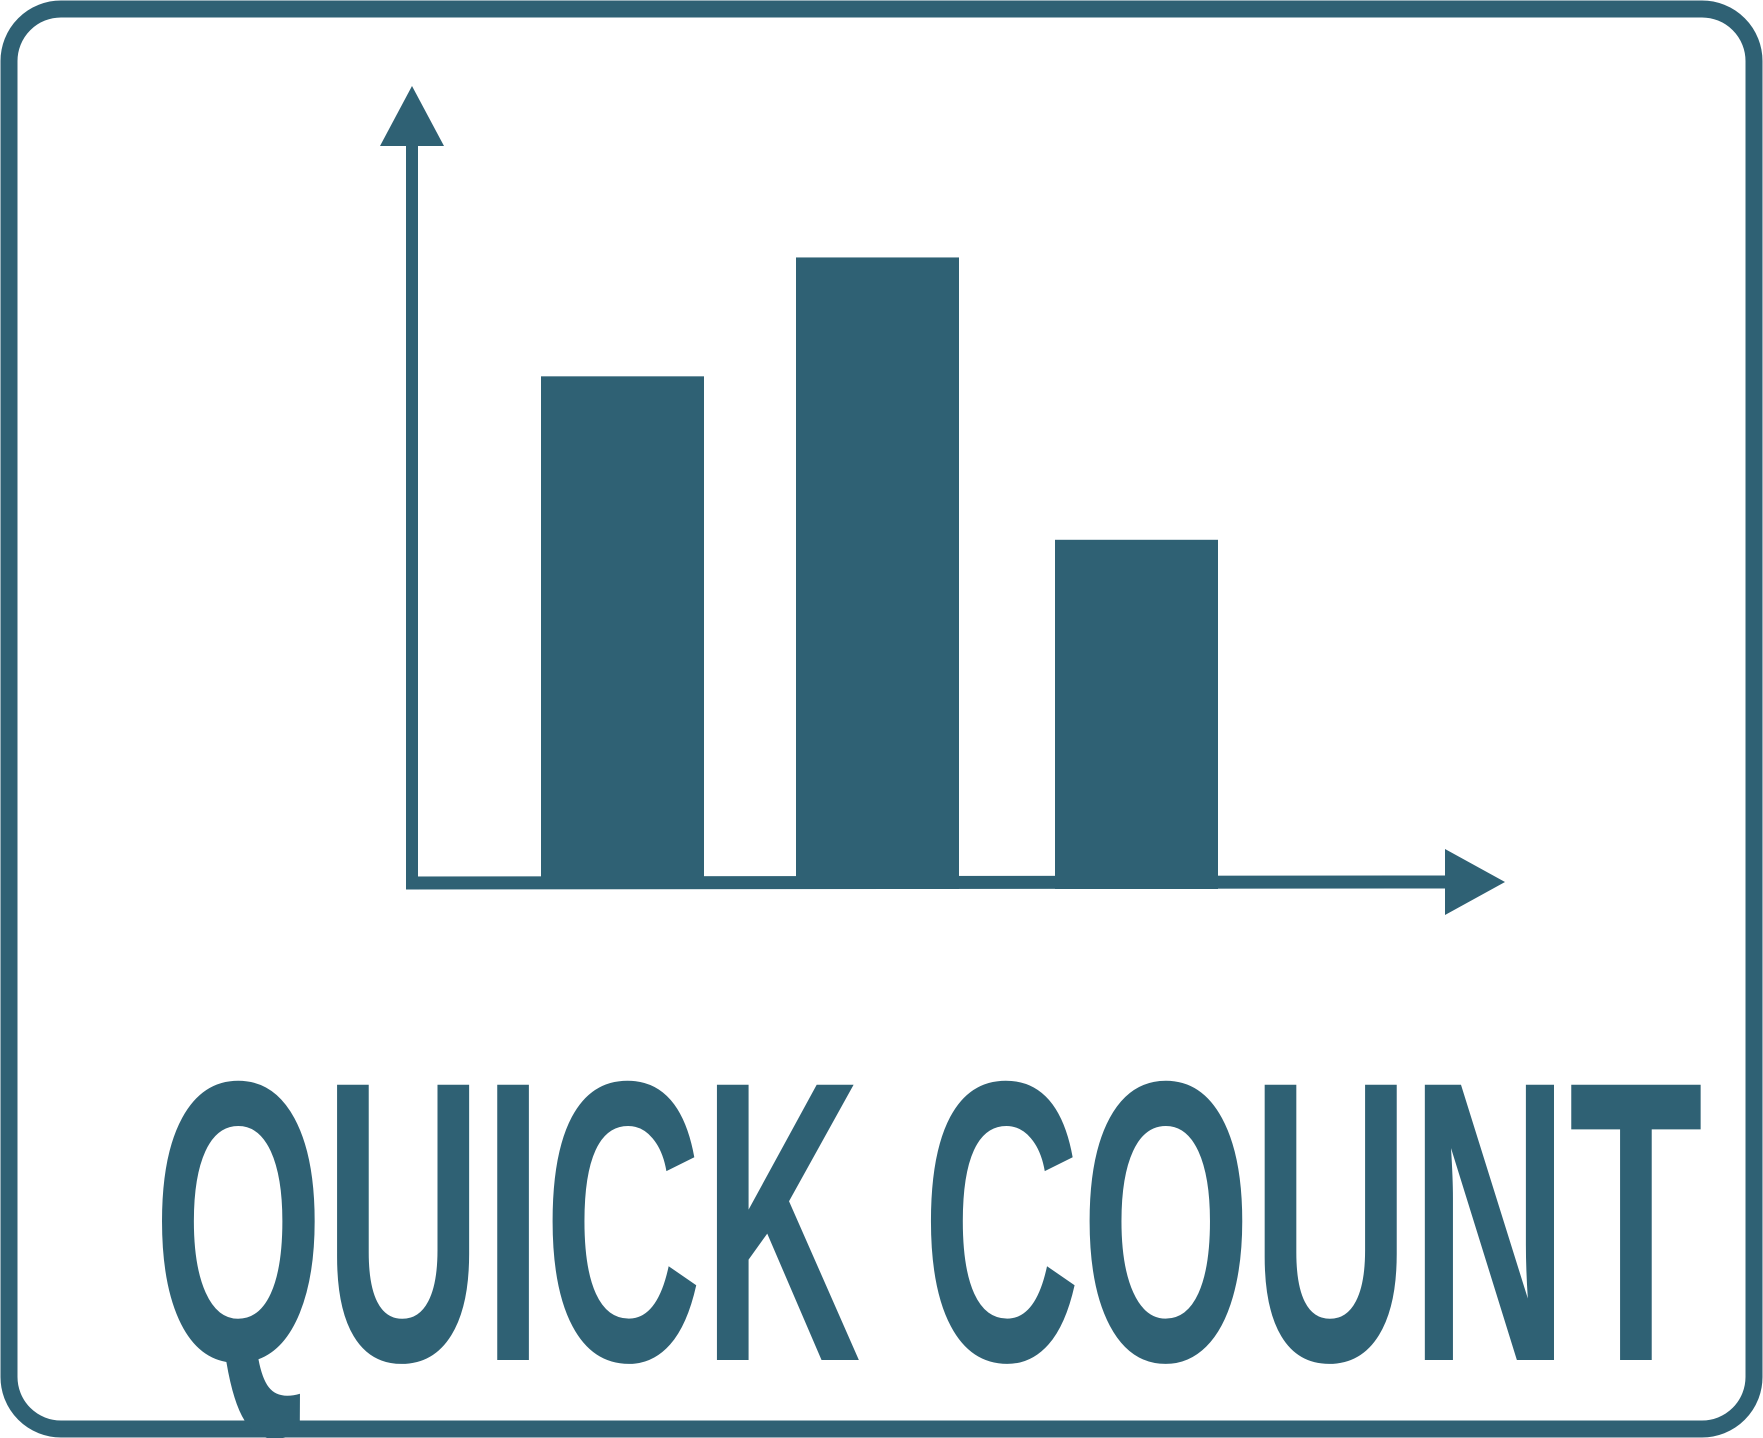 The height and width of the screenshot is (1438, 1763). I want to click on x-axis-arrow, so click(1475, 882).